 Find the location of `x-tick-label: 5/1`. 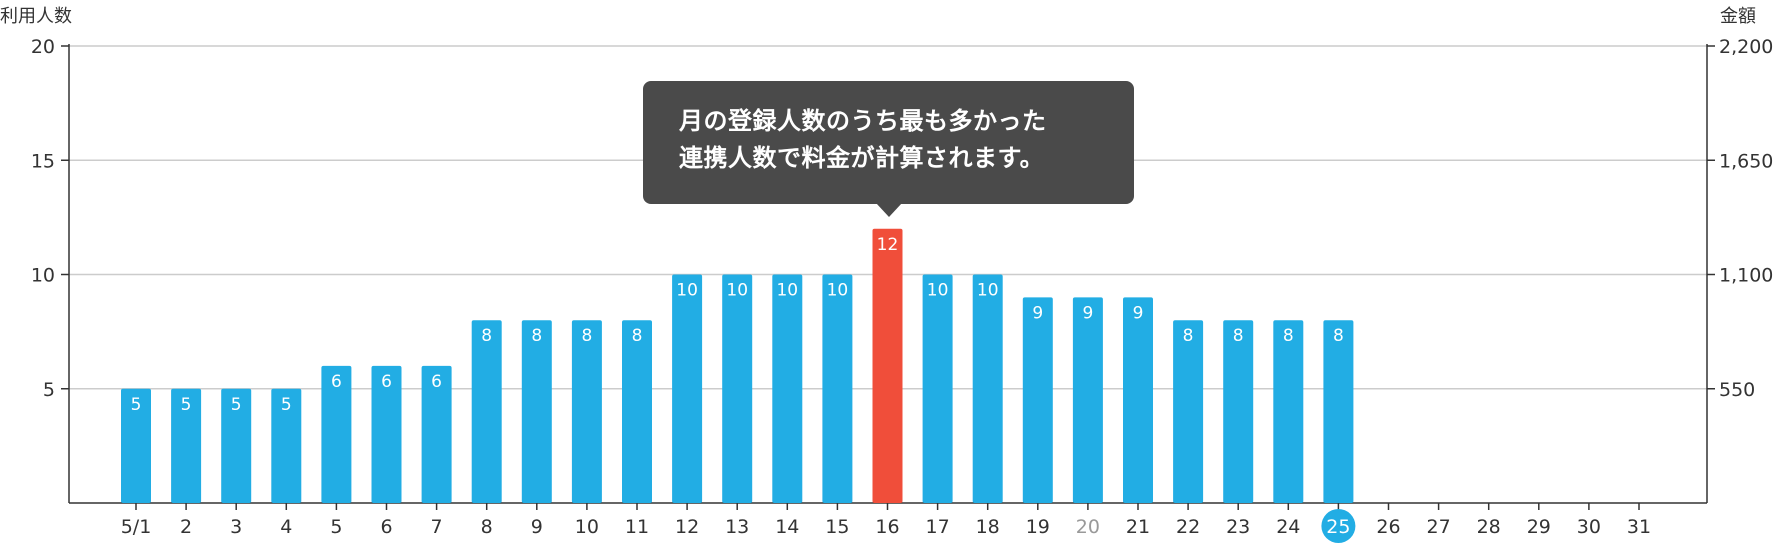

x-tick-label: 5/1 is located at coordinates (136, 527).